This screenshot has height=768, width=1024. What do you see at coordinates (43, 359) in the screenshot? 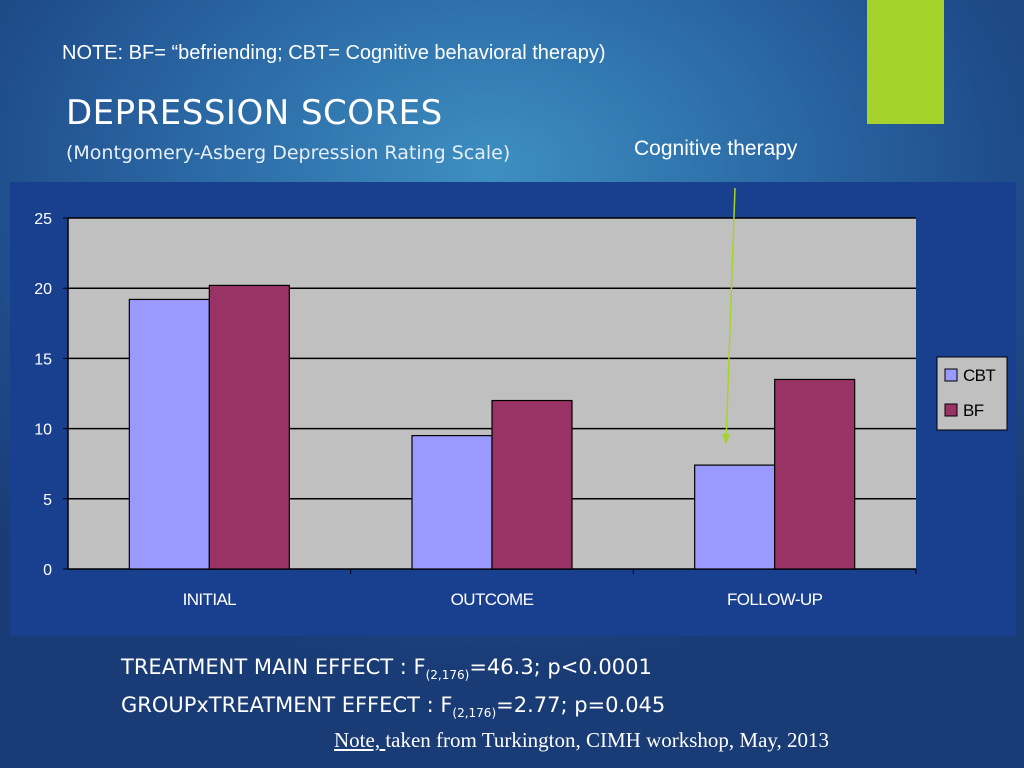
I see `y-tick-label: 15` at bounding box center [43, 359].